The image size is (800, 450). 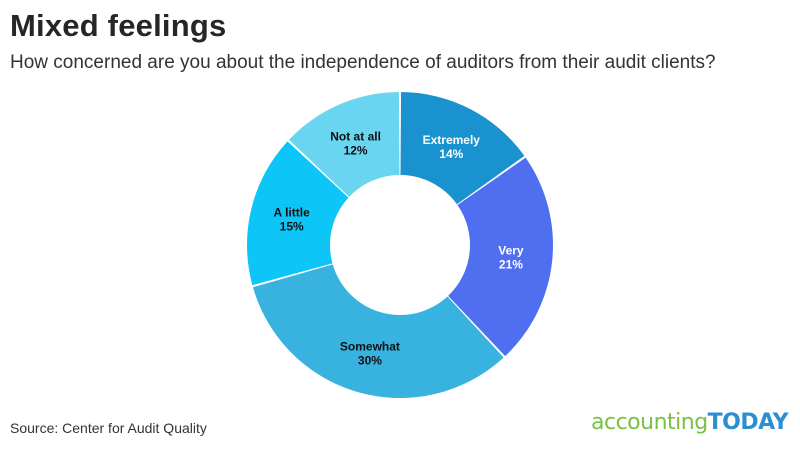 What do you see at coordinates (108, 428) in the screenshot?
I see `source-note: Source: Center for Audit Quality` at bounding box center [108, 428].